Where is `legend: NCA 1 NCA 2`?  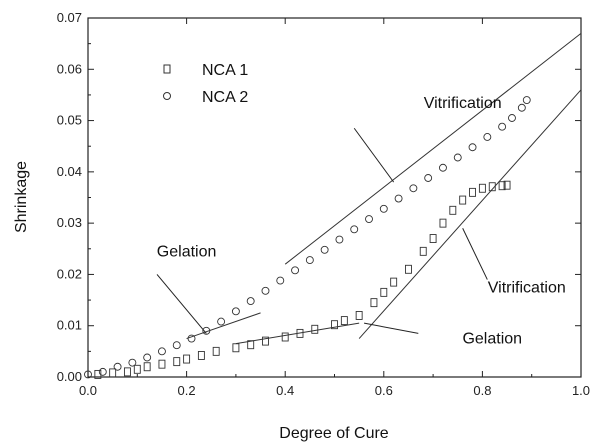 legend: NCA 1 NCA 2 is located at coordinates (205, 84).